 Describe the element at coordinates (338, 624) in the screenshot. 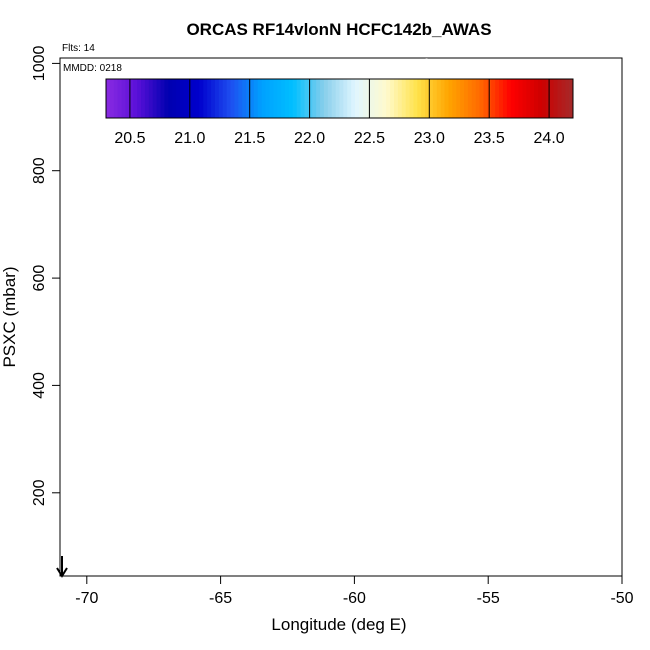

I see `x-axis-label: Longitude (deg E)` at that location.